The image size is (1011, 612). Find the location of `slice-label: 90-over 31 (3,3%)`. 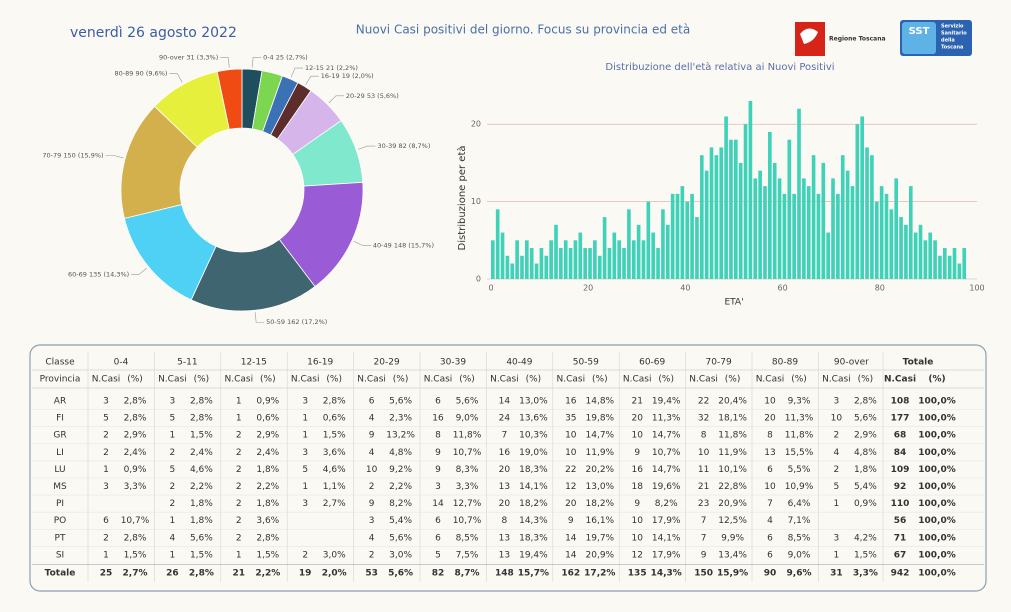

slice-label: 90-over 31 (3,3%) is located at coordinates (188, 58).